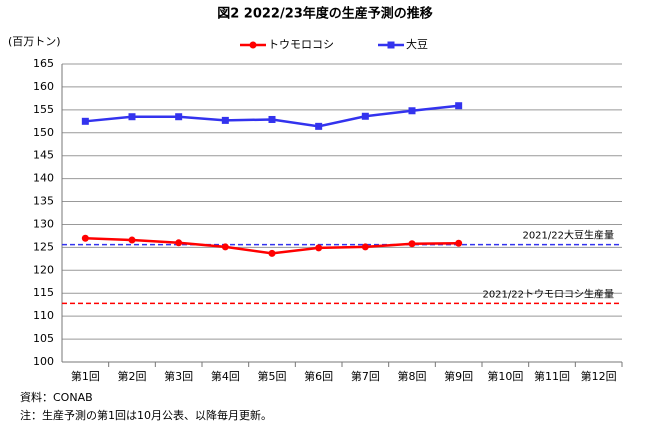 This screenshot has height=433, width=650. What do you see at coordinates (43, 246) in the screenshot?
I see `y-tick-label: 125` at bounding box center [43, 246].